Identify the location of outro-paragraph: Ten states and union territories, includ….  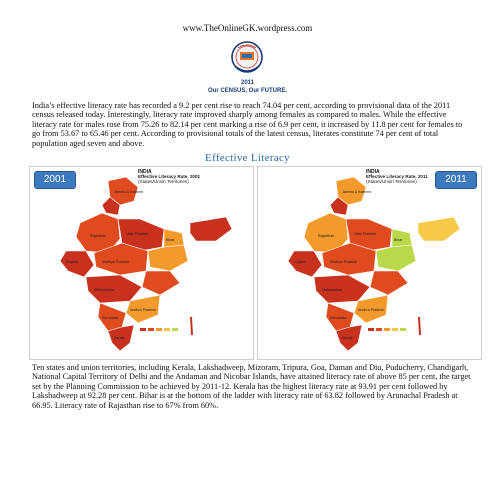
(251, 386).